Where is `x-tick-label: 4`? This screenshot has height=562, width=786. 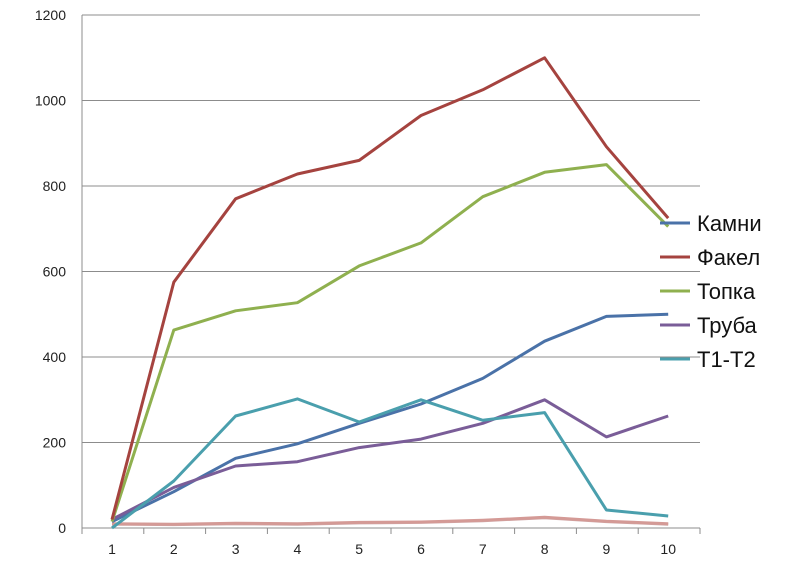 x-tick-label: 4 is located at coordinates (298, 549).